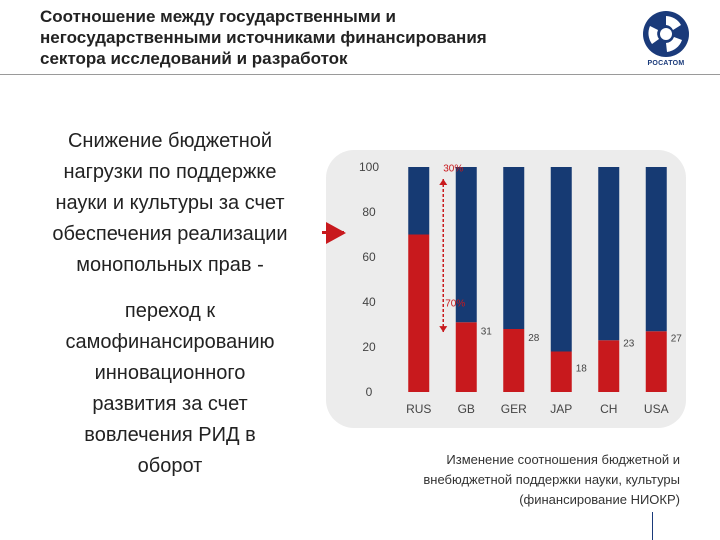 This screenshot has height=540, width=720. Describe the element at coordinates (443, 329) in the screenshot. I see `arrow-down-icon` at that location.